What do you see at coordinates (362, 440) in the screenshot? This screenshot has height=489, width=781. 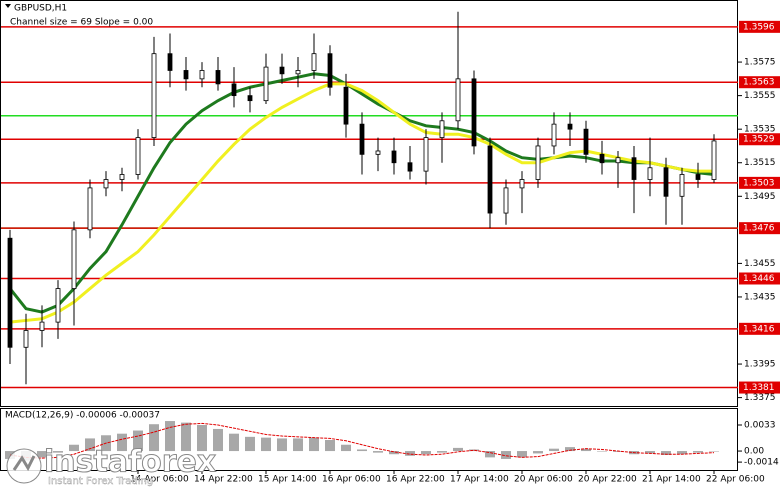 I see `signal-line` at bounding box center [362, 440].